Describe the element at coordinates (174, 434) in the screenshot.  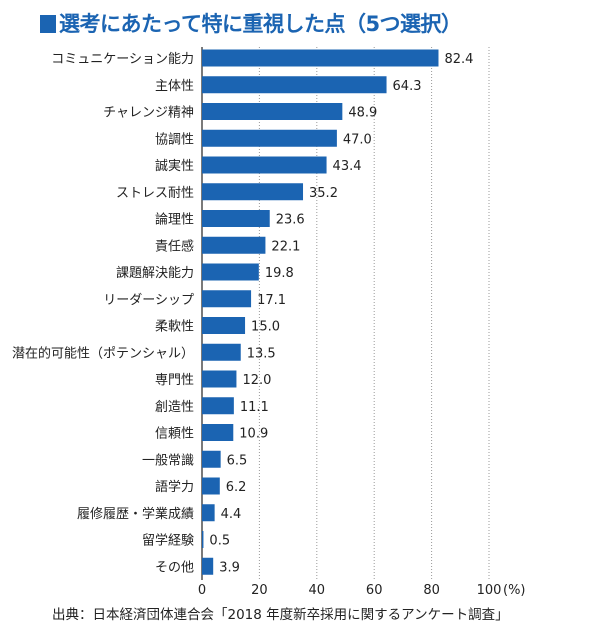
I see `category-label: 信頼性` at that location.